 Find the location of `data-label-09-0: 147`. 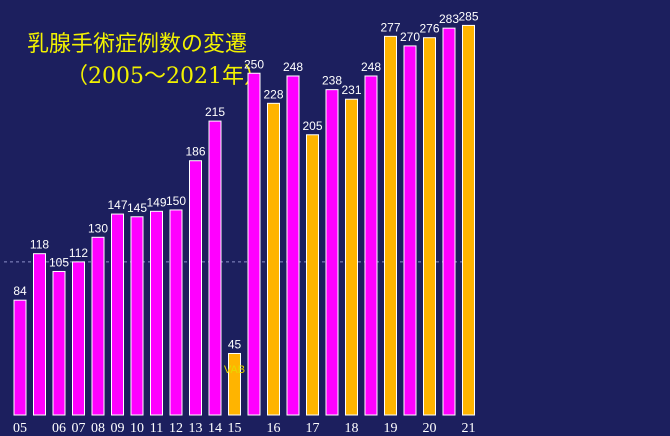

data-label-09-0: 147 is located at coordinates (117, 205).